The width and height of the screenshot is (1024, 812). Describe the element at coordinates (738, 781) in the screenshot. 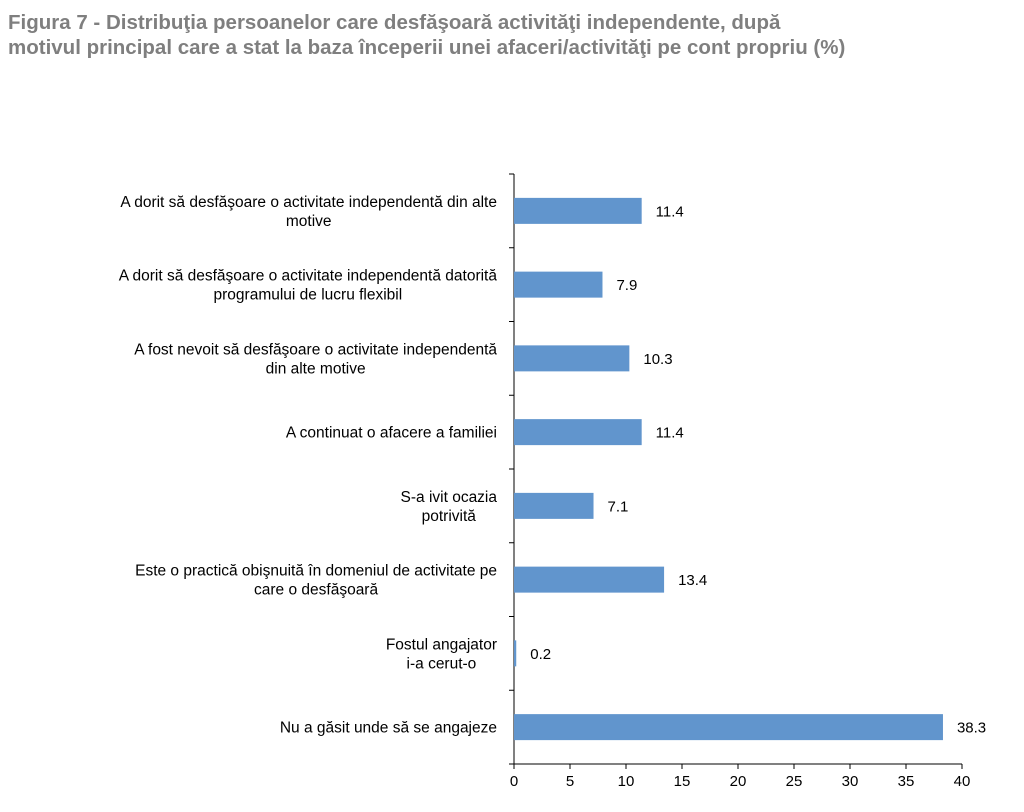

I see `x-tick-label: 20` at that location.